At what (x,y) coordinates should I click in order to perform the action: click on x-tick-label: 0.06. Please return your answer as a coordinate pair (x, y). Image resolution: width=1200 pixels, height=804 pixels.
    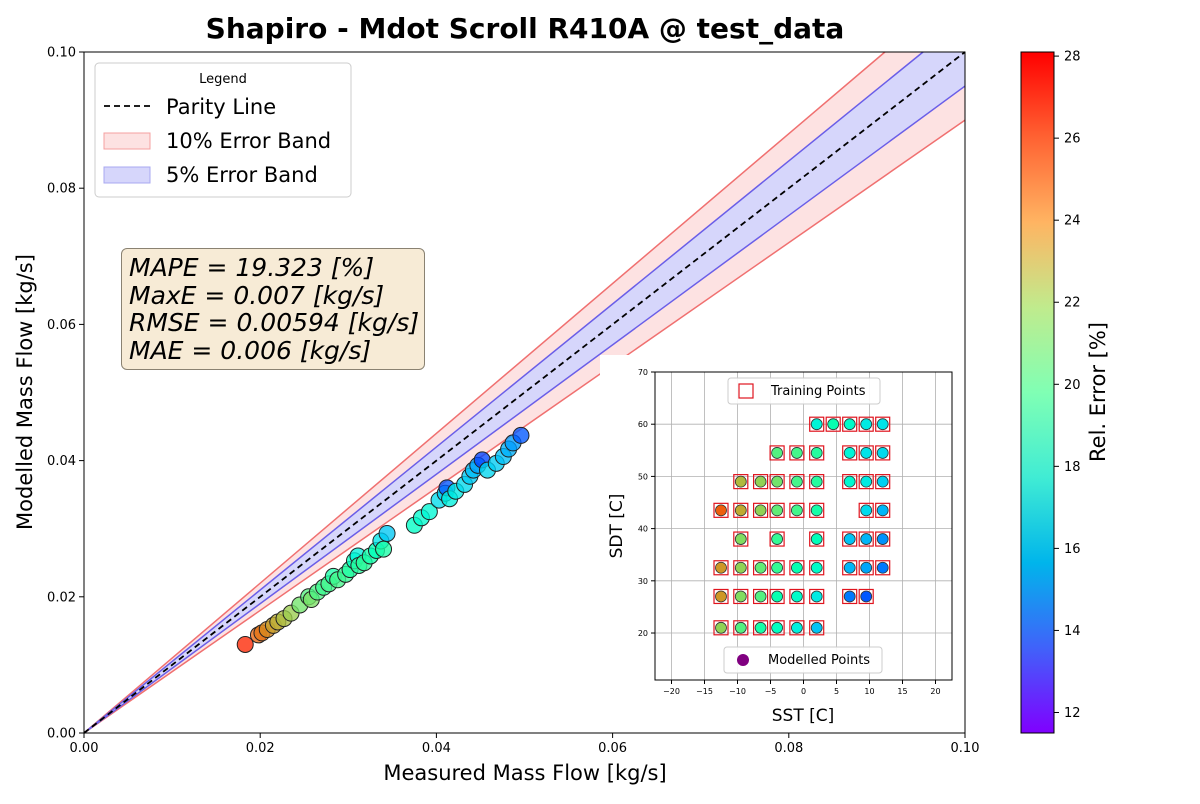
    Looking at the image, I should click on (612, 748).